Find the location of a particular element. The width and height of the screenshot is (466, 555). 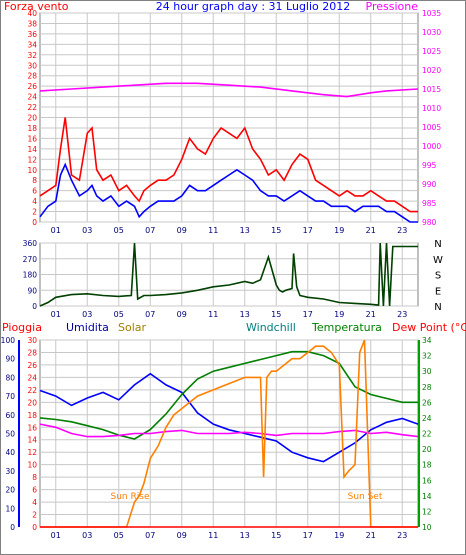

legend-temperatura: Temperatura is located at coordinates (346, 327).